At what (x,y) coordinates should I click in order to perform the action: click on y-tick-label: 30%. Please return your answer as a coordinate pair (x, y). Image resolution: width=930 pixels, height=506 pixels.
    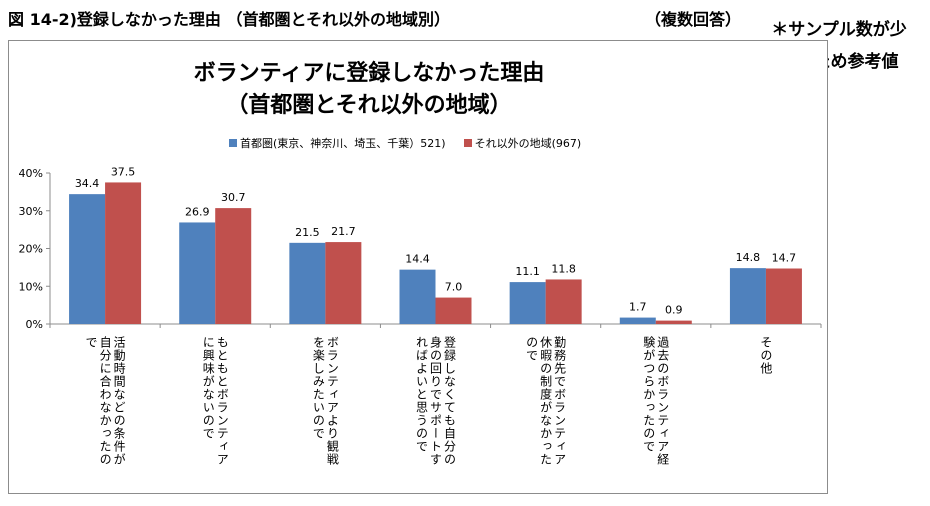
    Looking at the image, I should click on (31, 211).